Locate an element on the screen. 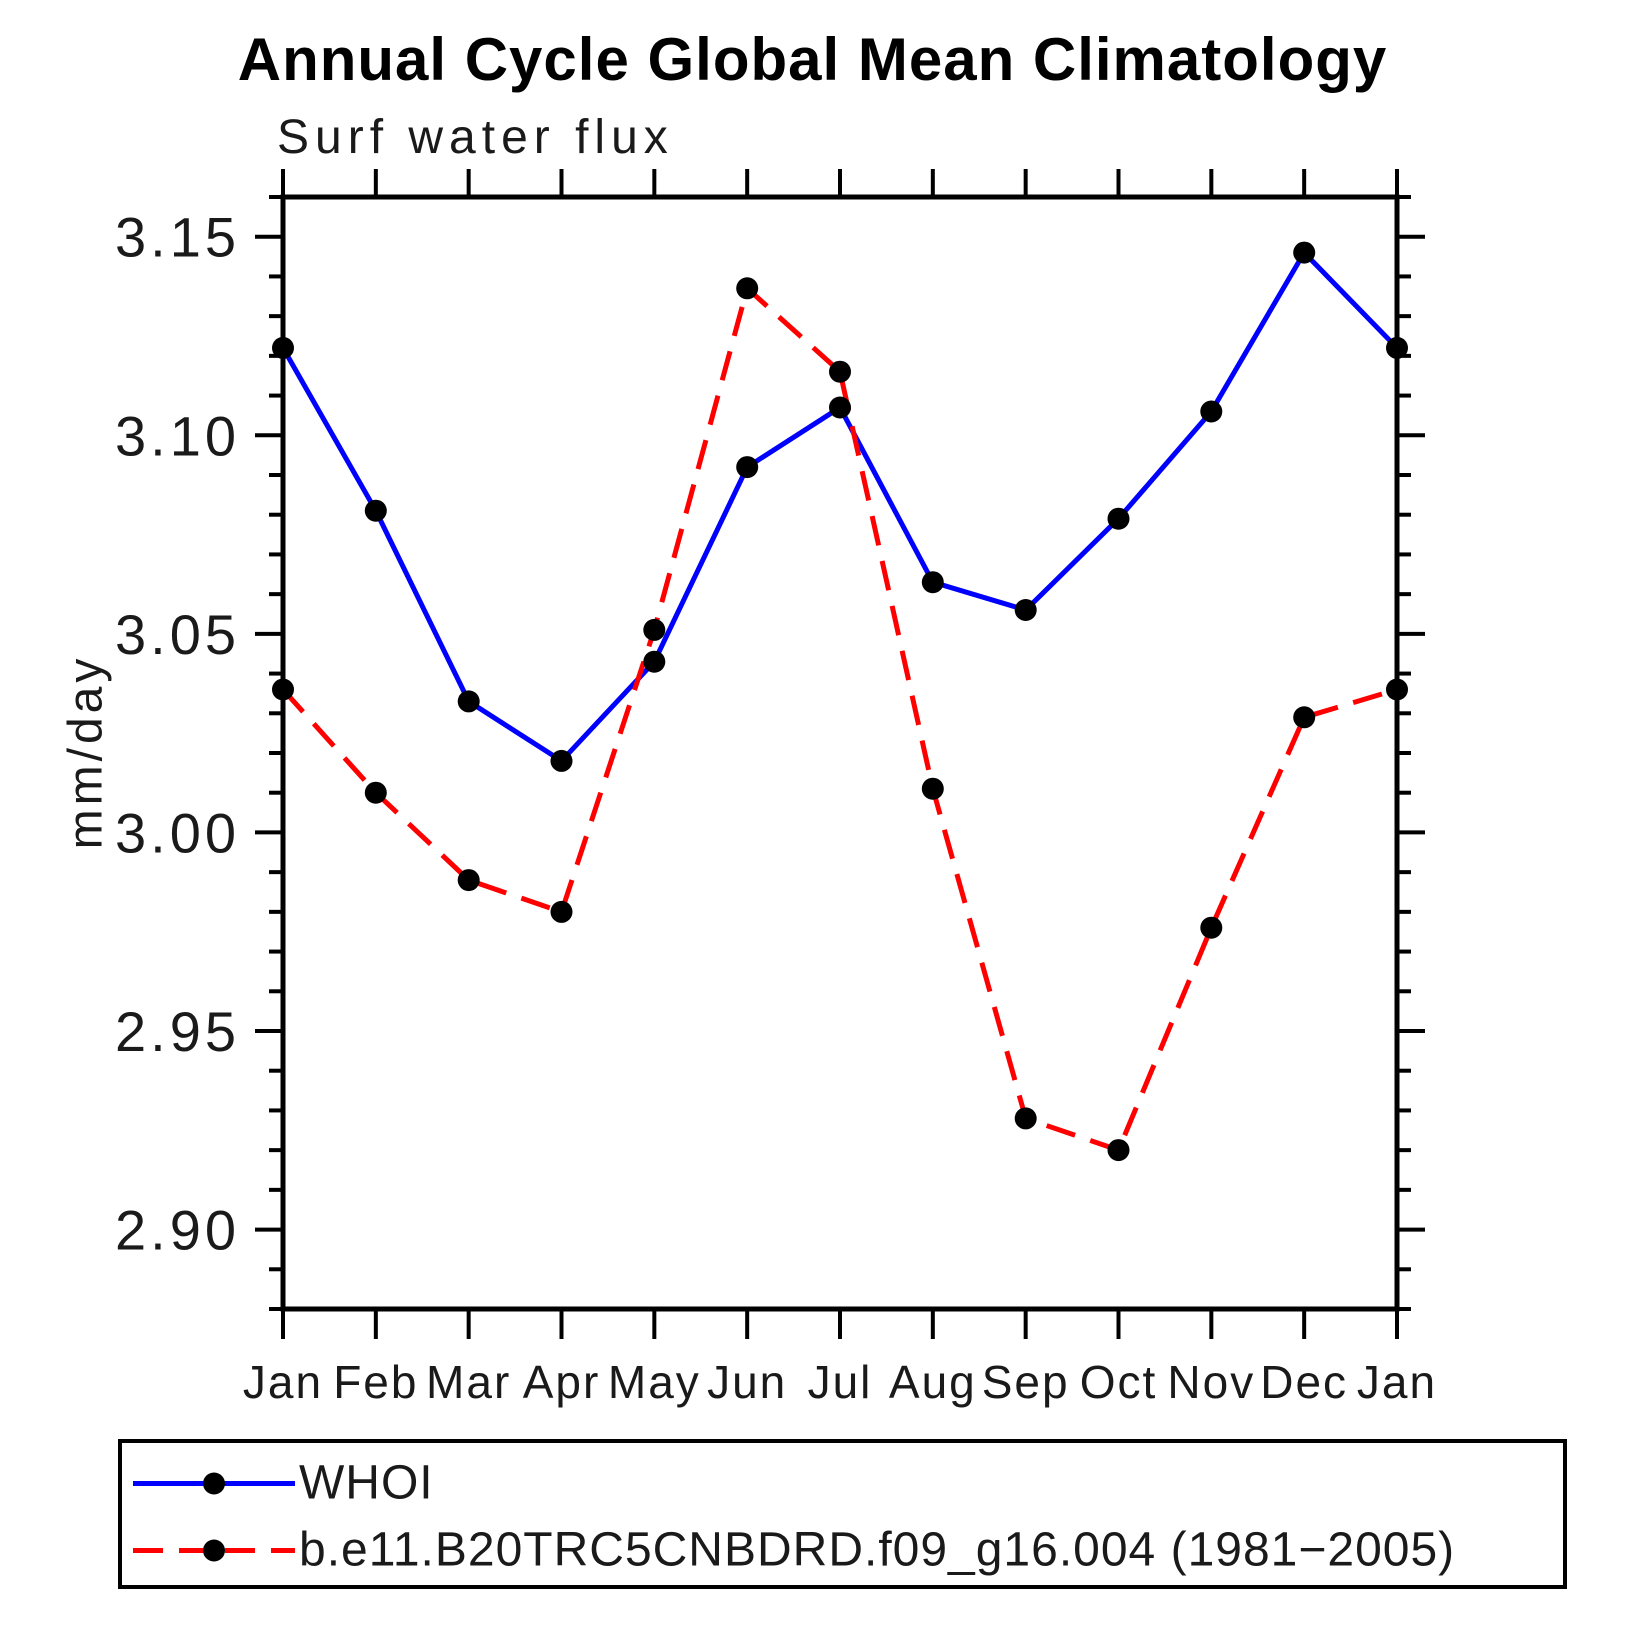 This screenshot has height=1625, width=1625. x-tick-label: Jun is located at coordinates (747, 1382).